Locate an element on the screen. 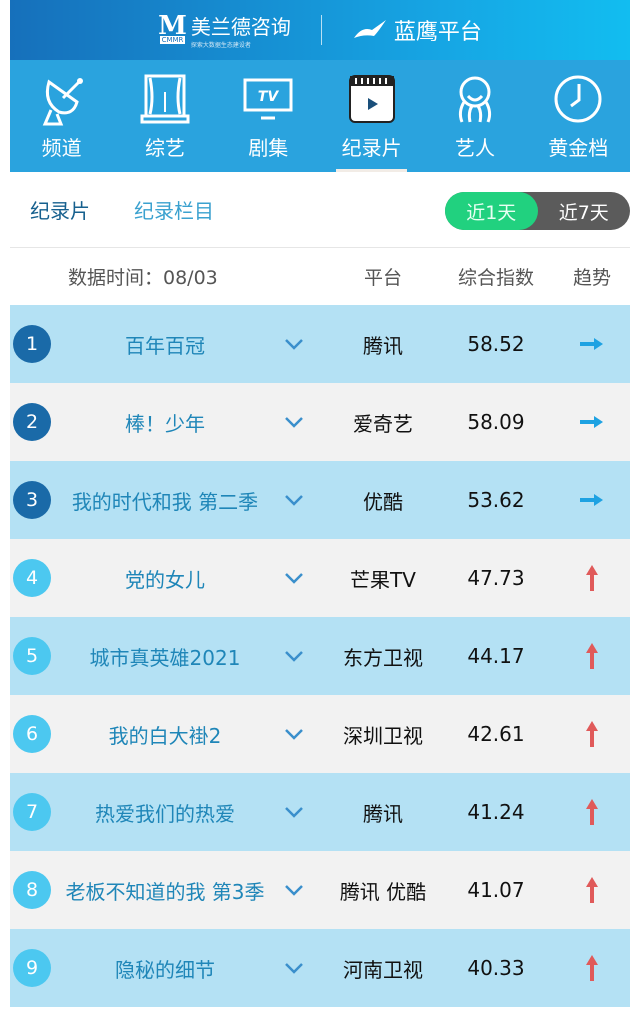 The height and width of the screenshot is (1020, 640). platform: 东方卫视 is located at coordinates (383, 657).